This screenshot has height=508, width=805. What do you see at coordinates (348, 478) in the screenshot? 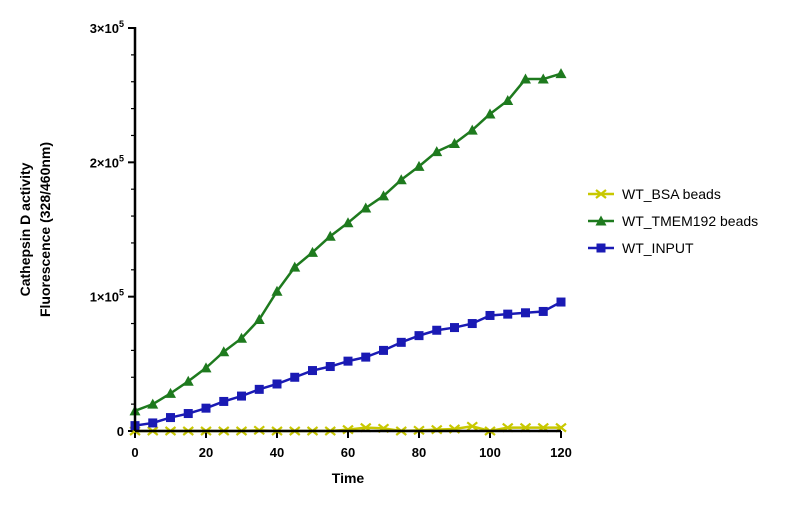
I see `x-axis-title: Time` at bounding box center [348, 478].